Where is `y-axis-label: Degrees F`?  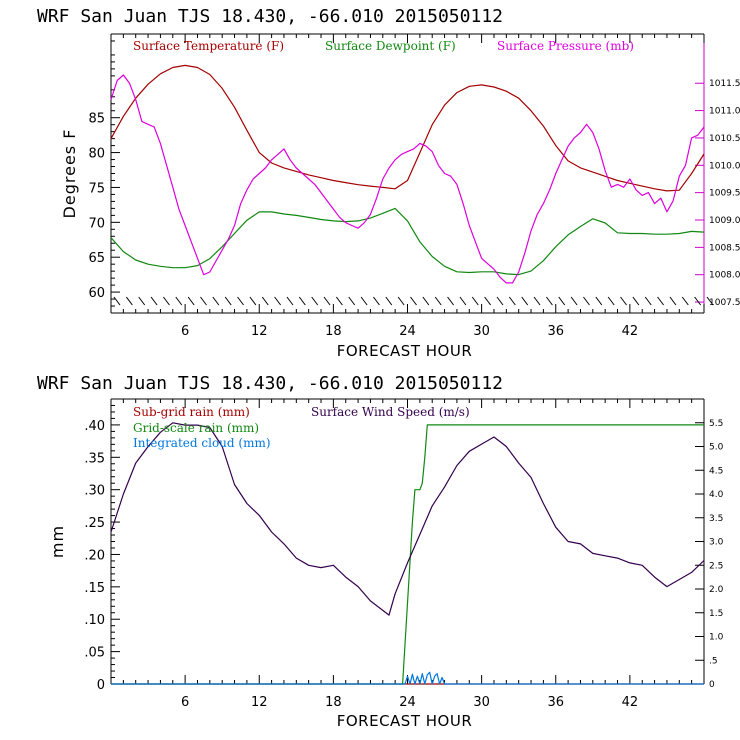 y-axis-label: Degrees F is located at coordinates (69, 174).